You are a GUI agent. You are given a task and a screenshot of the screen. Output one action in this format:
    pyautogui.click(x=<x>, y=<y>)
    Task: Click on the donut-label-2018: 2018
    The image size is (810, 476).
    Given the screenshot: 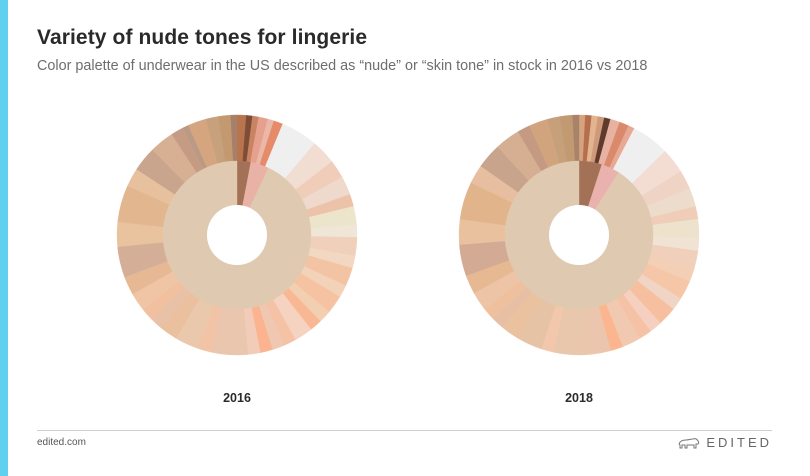 What is the action you would take?
    pyautogui.click(x=579, y=398)
    